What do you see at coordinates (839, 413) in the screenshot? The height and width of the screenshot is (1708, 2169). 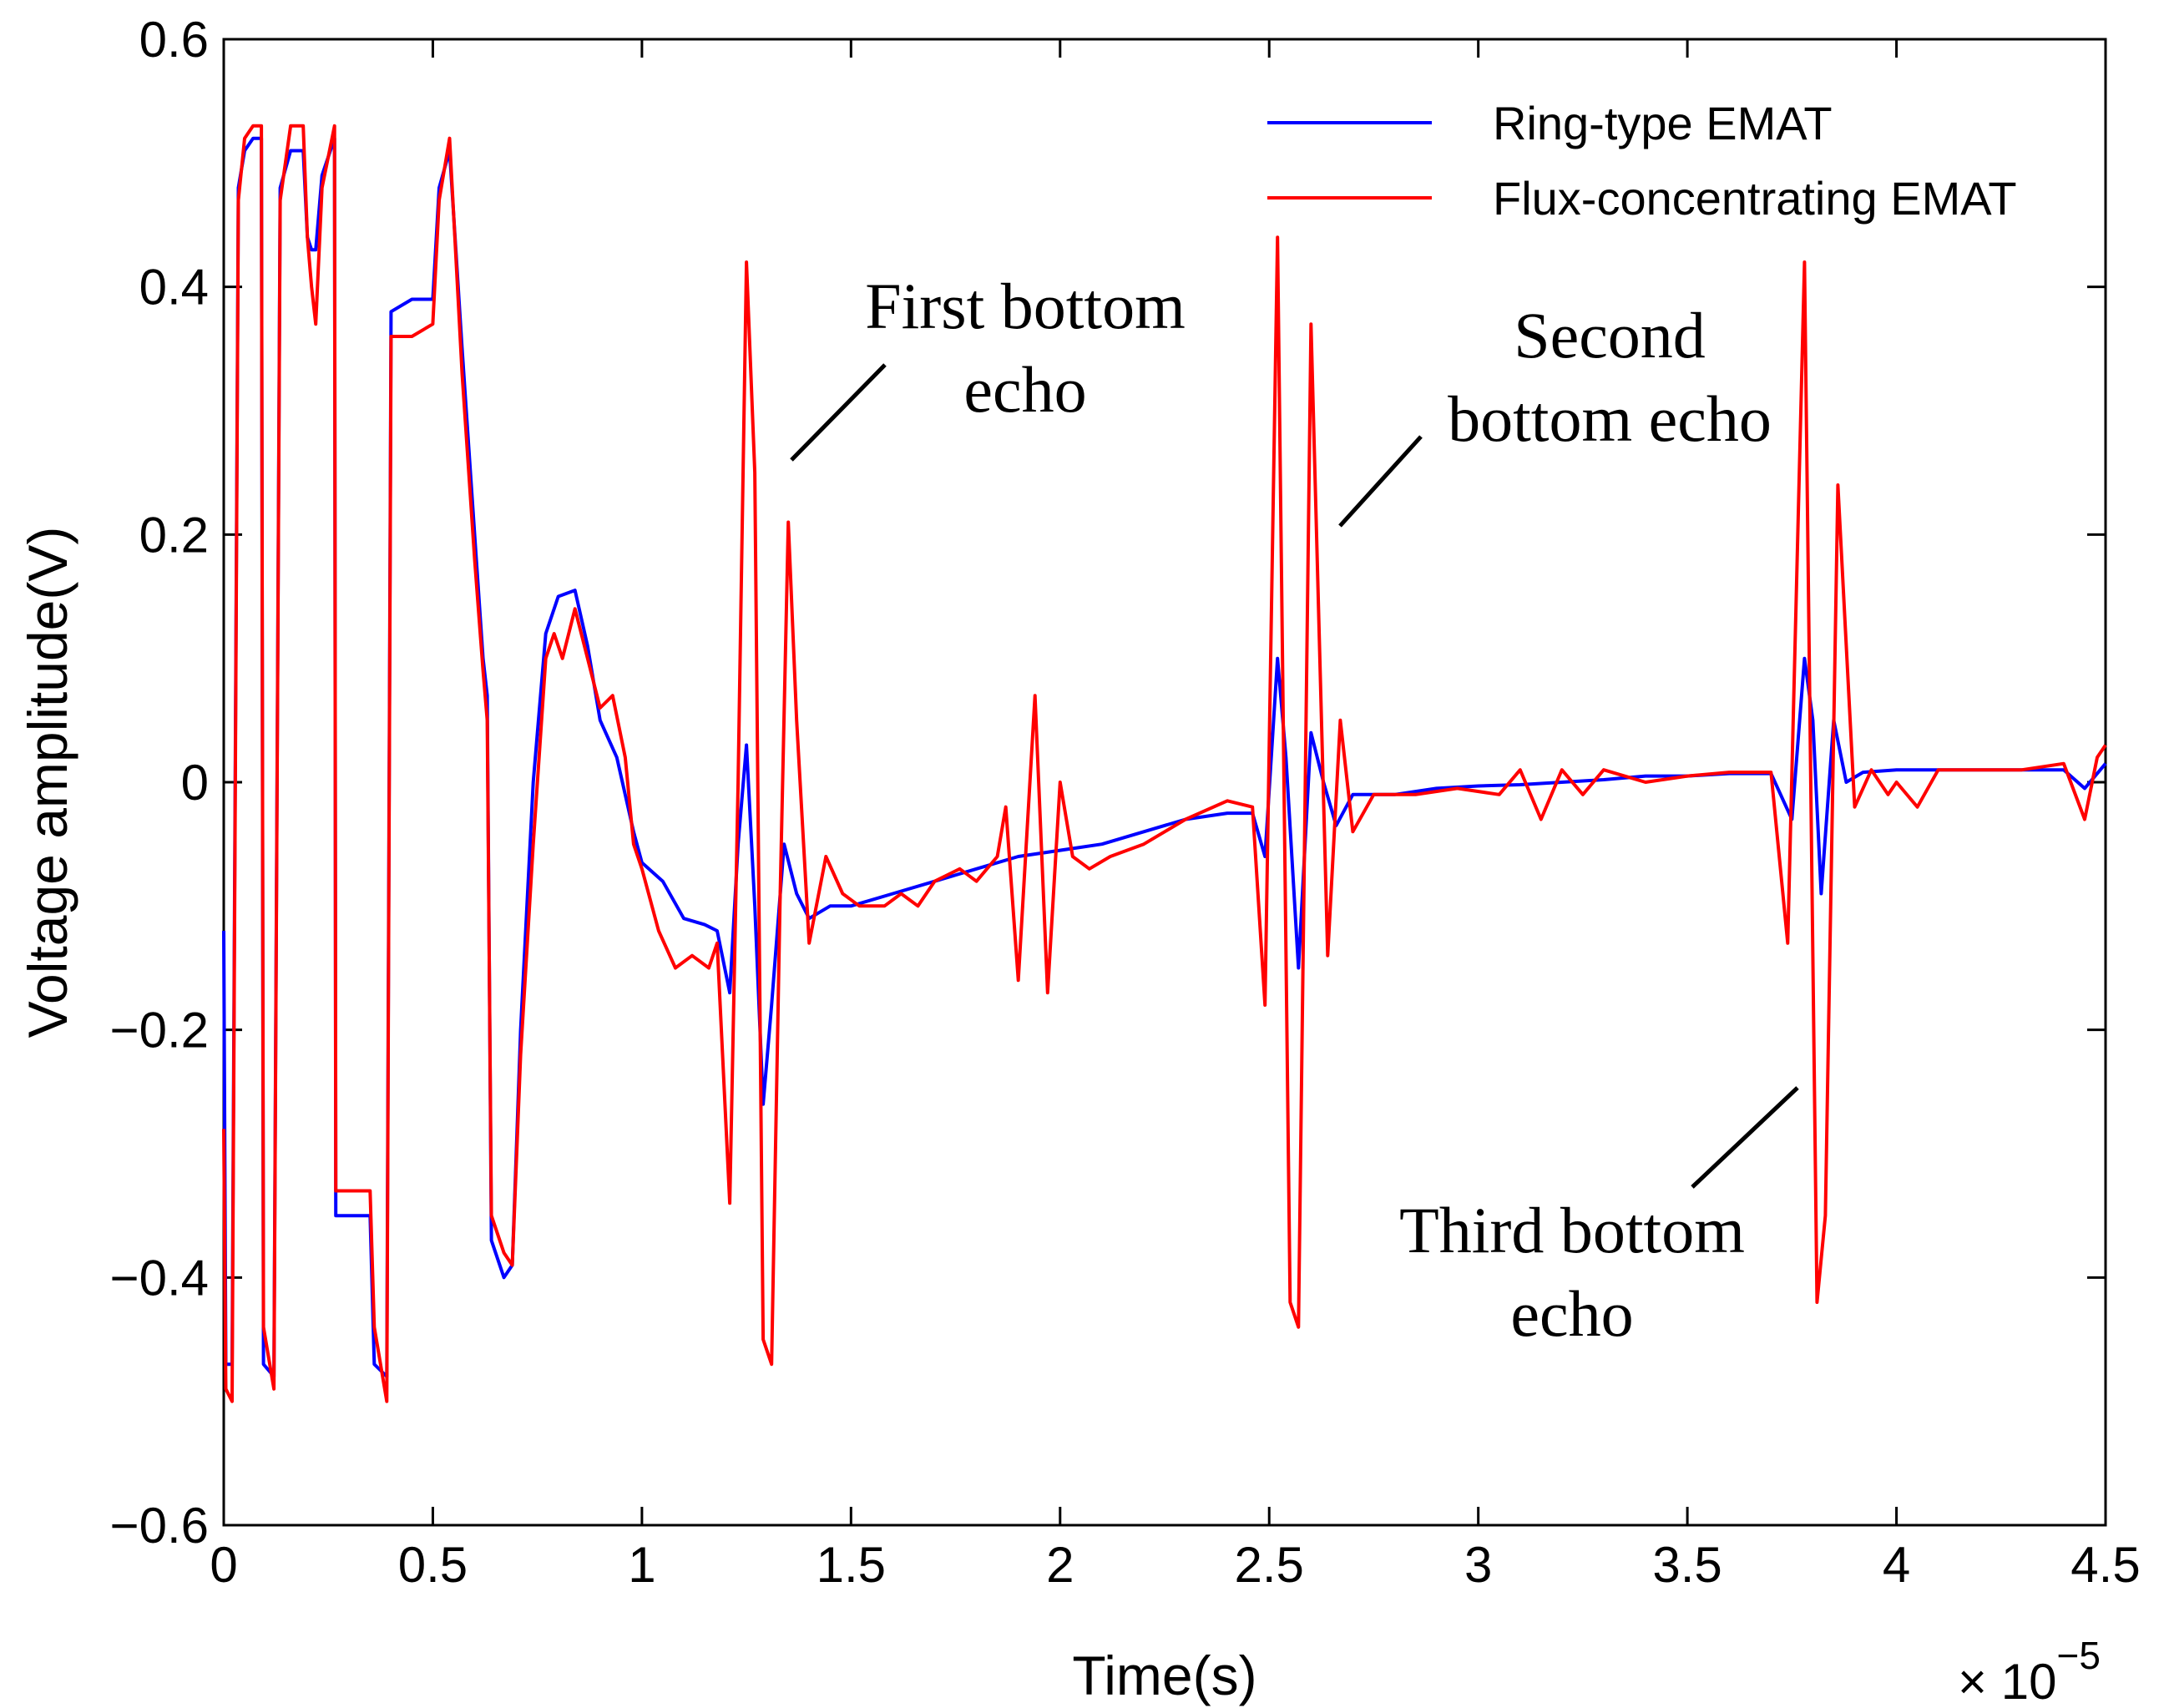 I see `annotation-first-echo-pointer` at bounding box center [839, 413].